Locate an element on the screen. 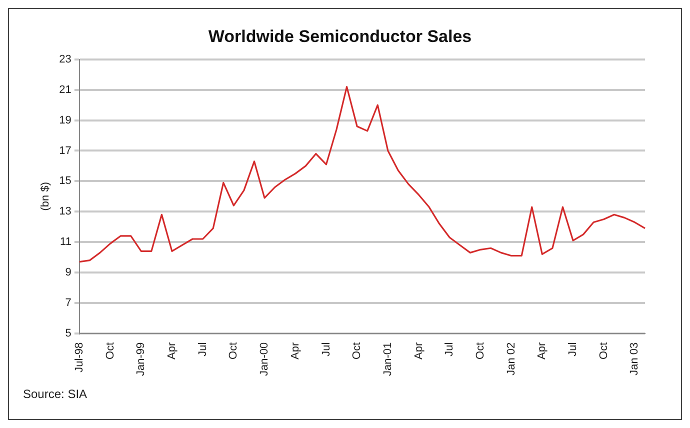  x-tick-label: Jan-00 is located at coordinates (264, 359).